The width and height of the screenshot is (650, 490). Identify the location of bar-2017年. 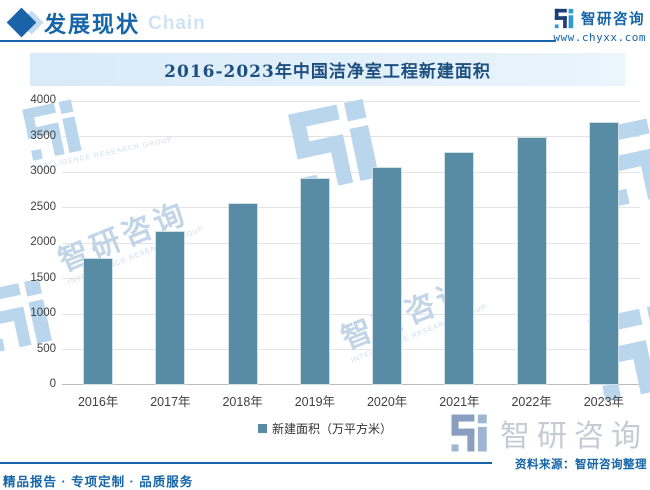
(170, 308).